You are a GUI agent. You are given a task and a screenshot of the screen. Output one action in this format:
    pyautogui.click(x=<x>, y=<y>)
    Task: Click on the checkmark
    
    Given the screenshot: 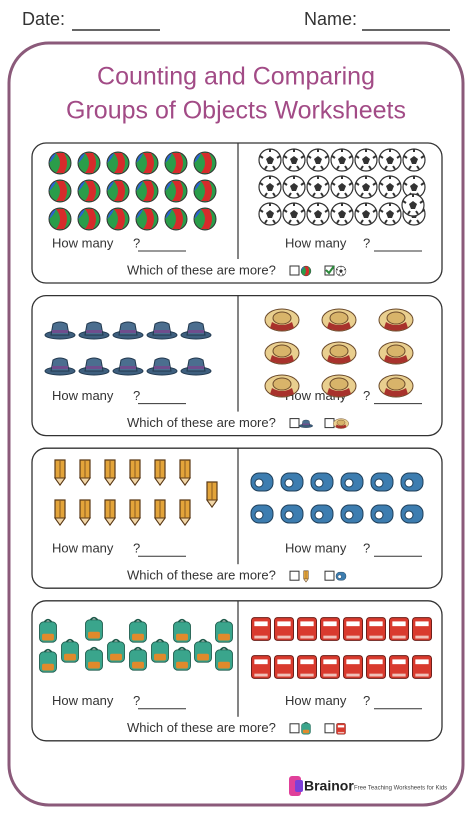 What is the action you would take?
    pyautogui.click(x=330, y=270)
    